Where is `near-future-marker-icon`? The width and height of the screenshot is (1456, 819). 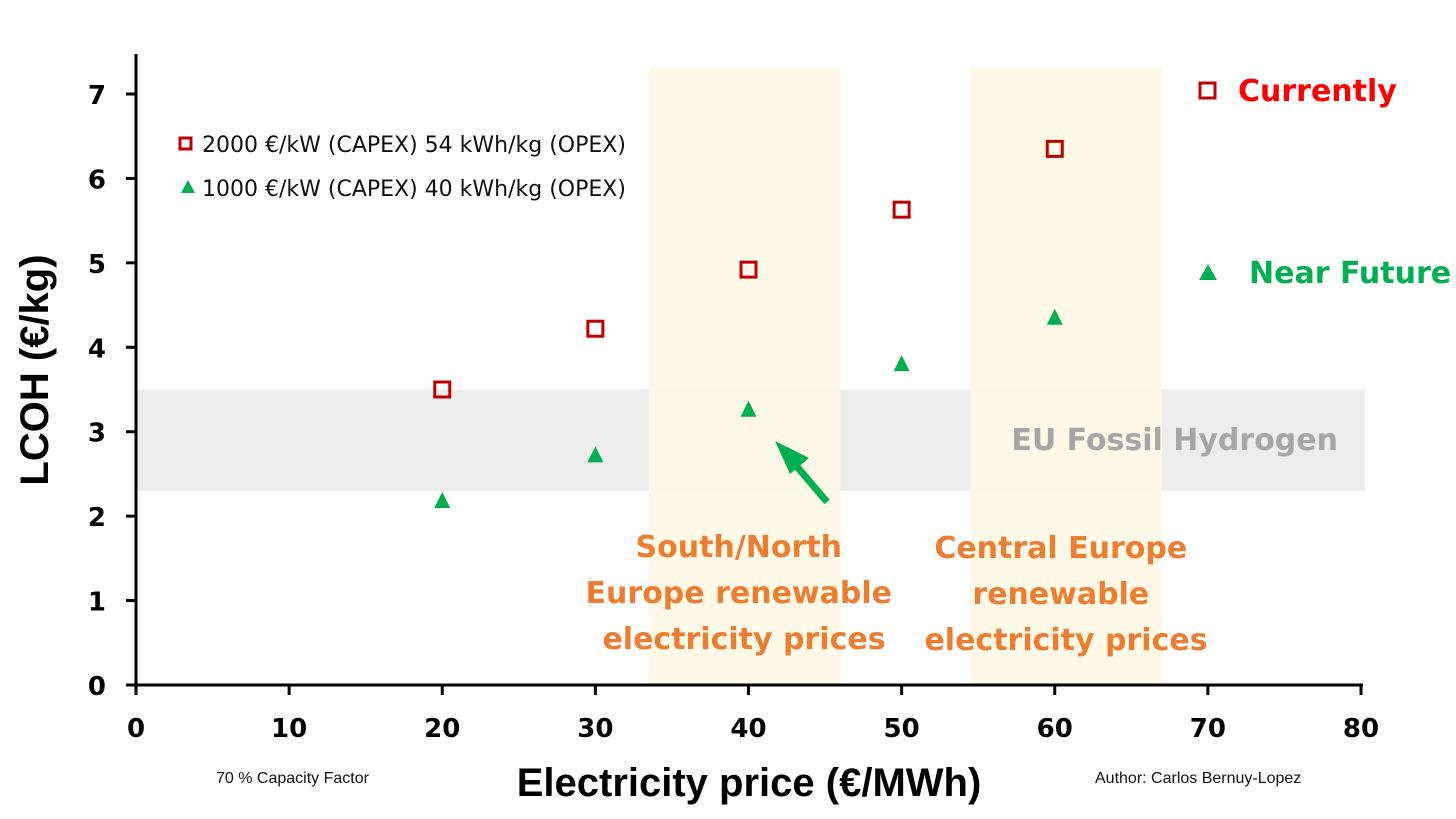
near-future-marker-icon is located at coordinates (1208, 272).